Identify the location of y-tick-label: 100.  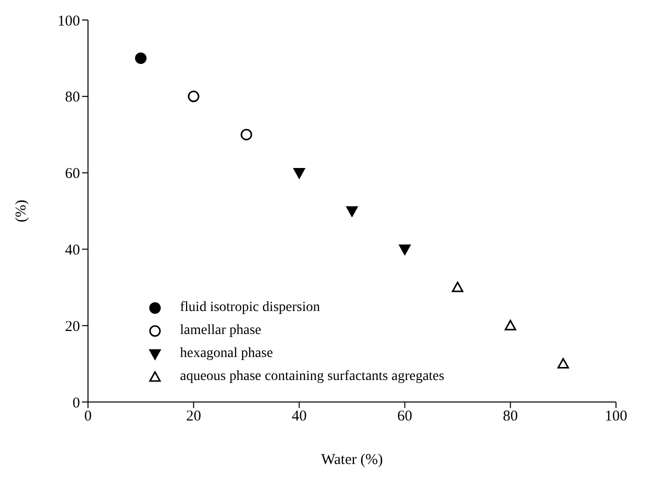
(69, 21).